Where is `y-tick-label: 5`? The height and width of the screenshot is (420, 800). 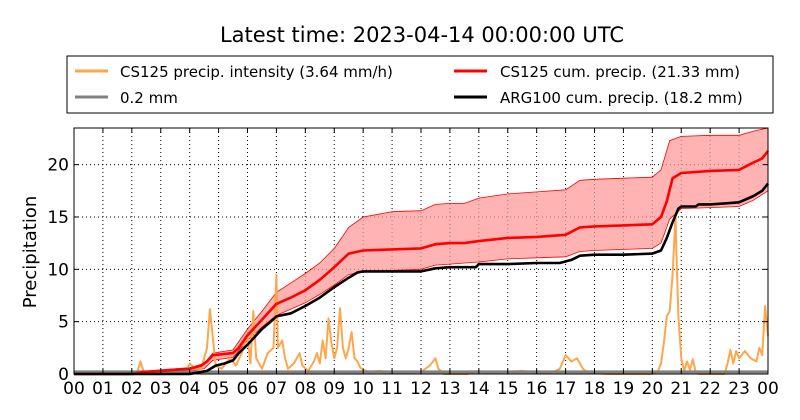 y-tick-label: 5 is located at coordinates (63, 323).